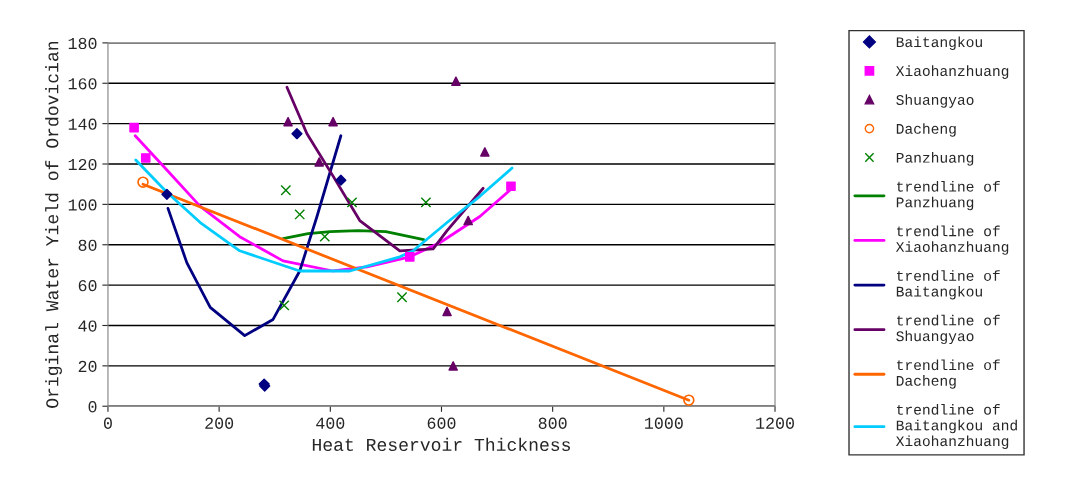  I want to click on y-axis-title: Original Water Yield of Ordovician, so click(53, 224).